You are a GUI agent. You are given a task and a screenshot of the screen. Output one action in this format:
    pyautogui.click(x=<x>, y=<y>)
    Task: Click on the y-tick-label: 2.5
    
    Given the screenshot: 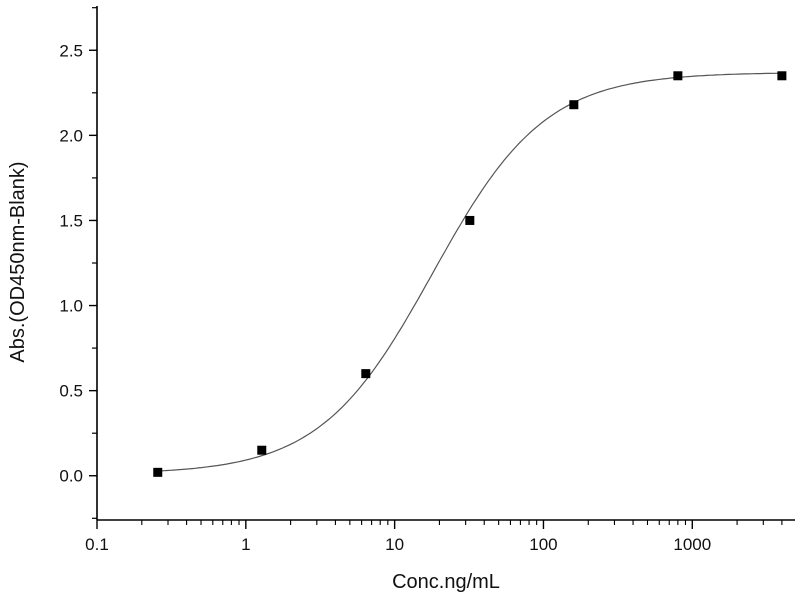 What is the action you would take?
    pyautogui.click(x=71, y=50)
    